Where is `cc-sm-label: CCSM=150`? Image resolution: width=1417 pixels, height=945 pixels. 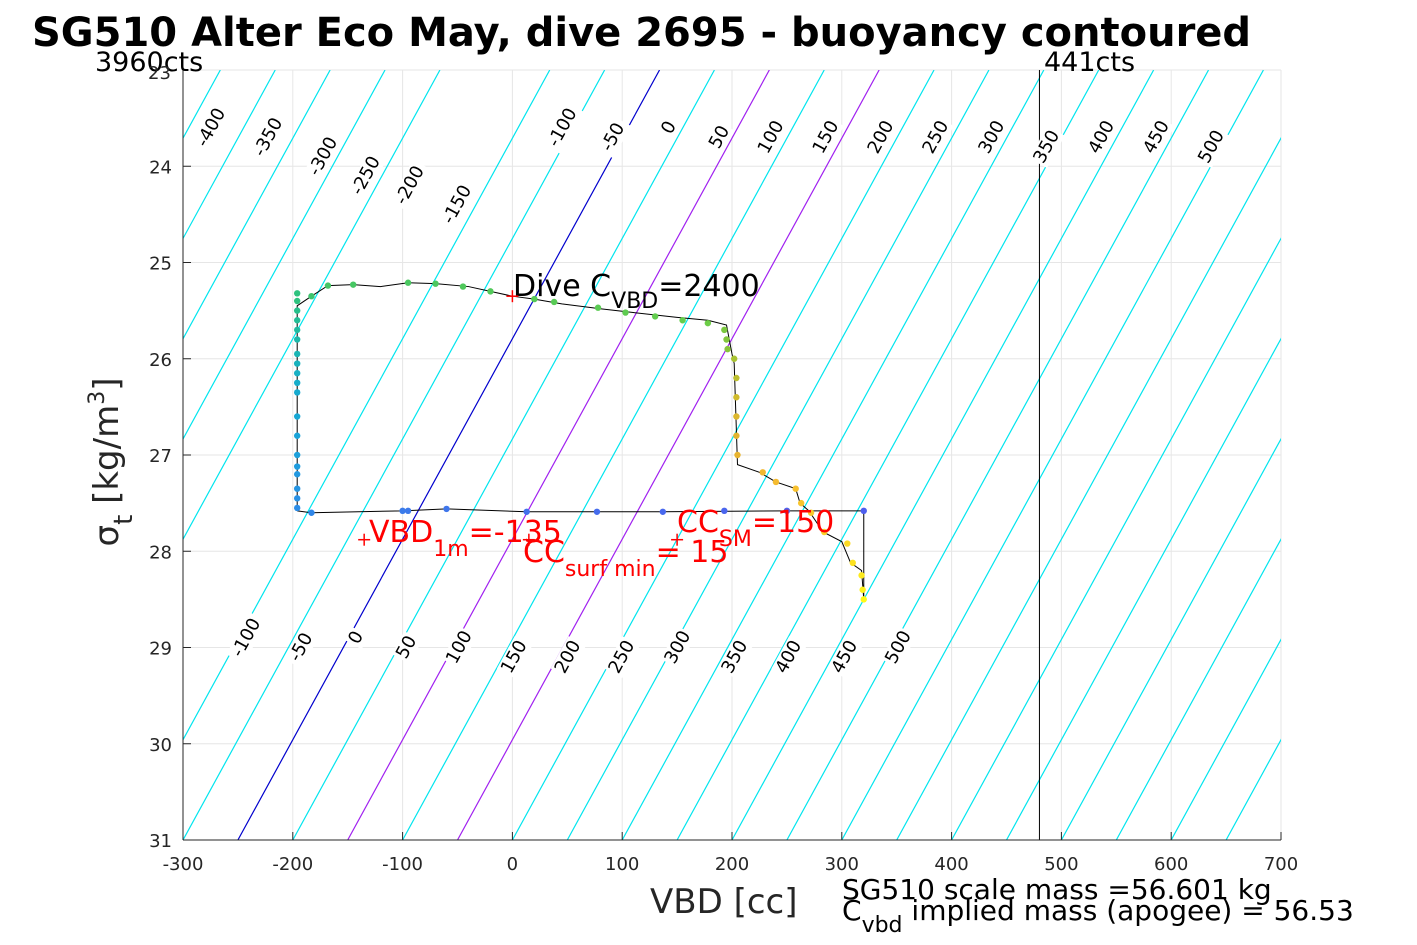 cc-sm-label: CCSM=150 is located at coordinates (755, 528).